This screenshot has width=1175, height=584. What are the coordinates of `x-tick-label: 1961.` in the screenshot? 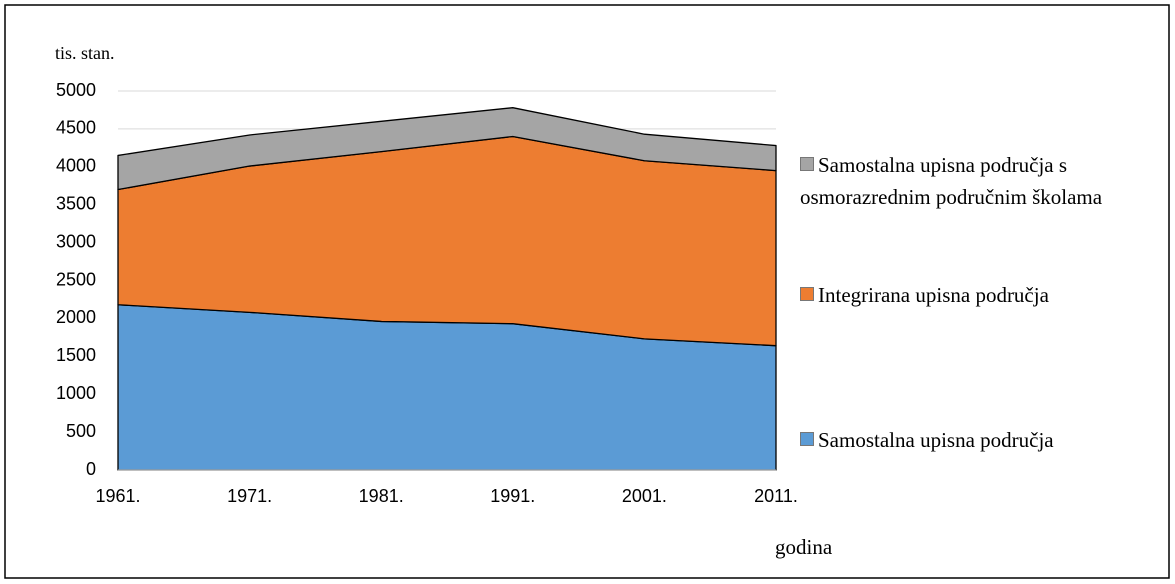 It's located at (117, 496).